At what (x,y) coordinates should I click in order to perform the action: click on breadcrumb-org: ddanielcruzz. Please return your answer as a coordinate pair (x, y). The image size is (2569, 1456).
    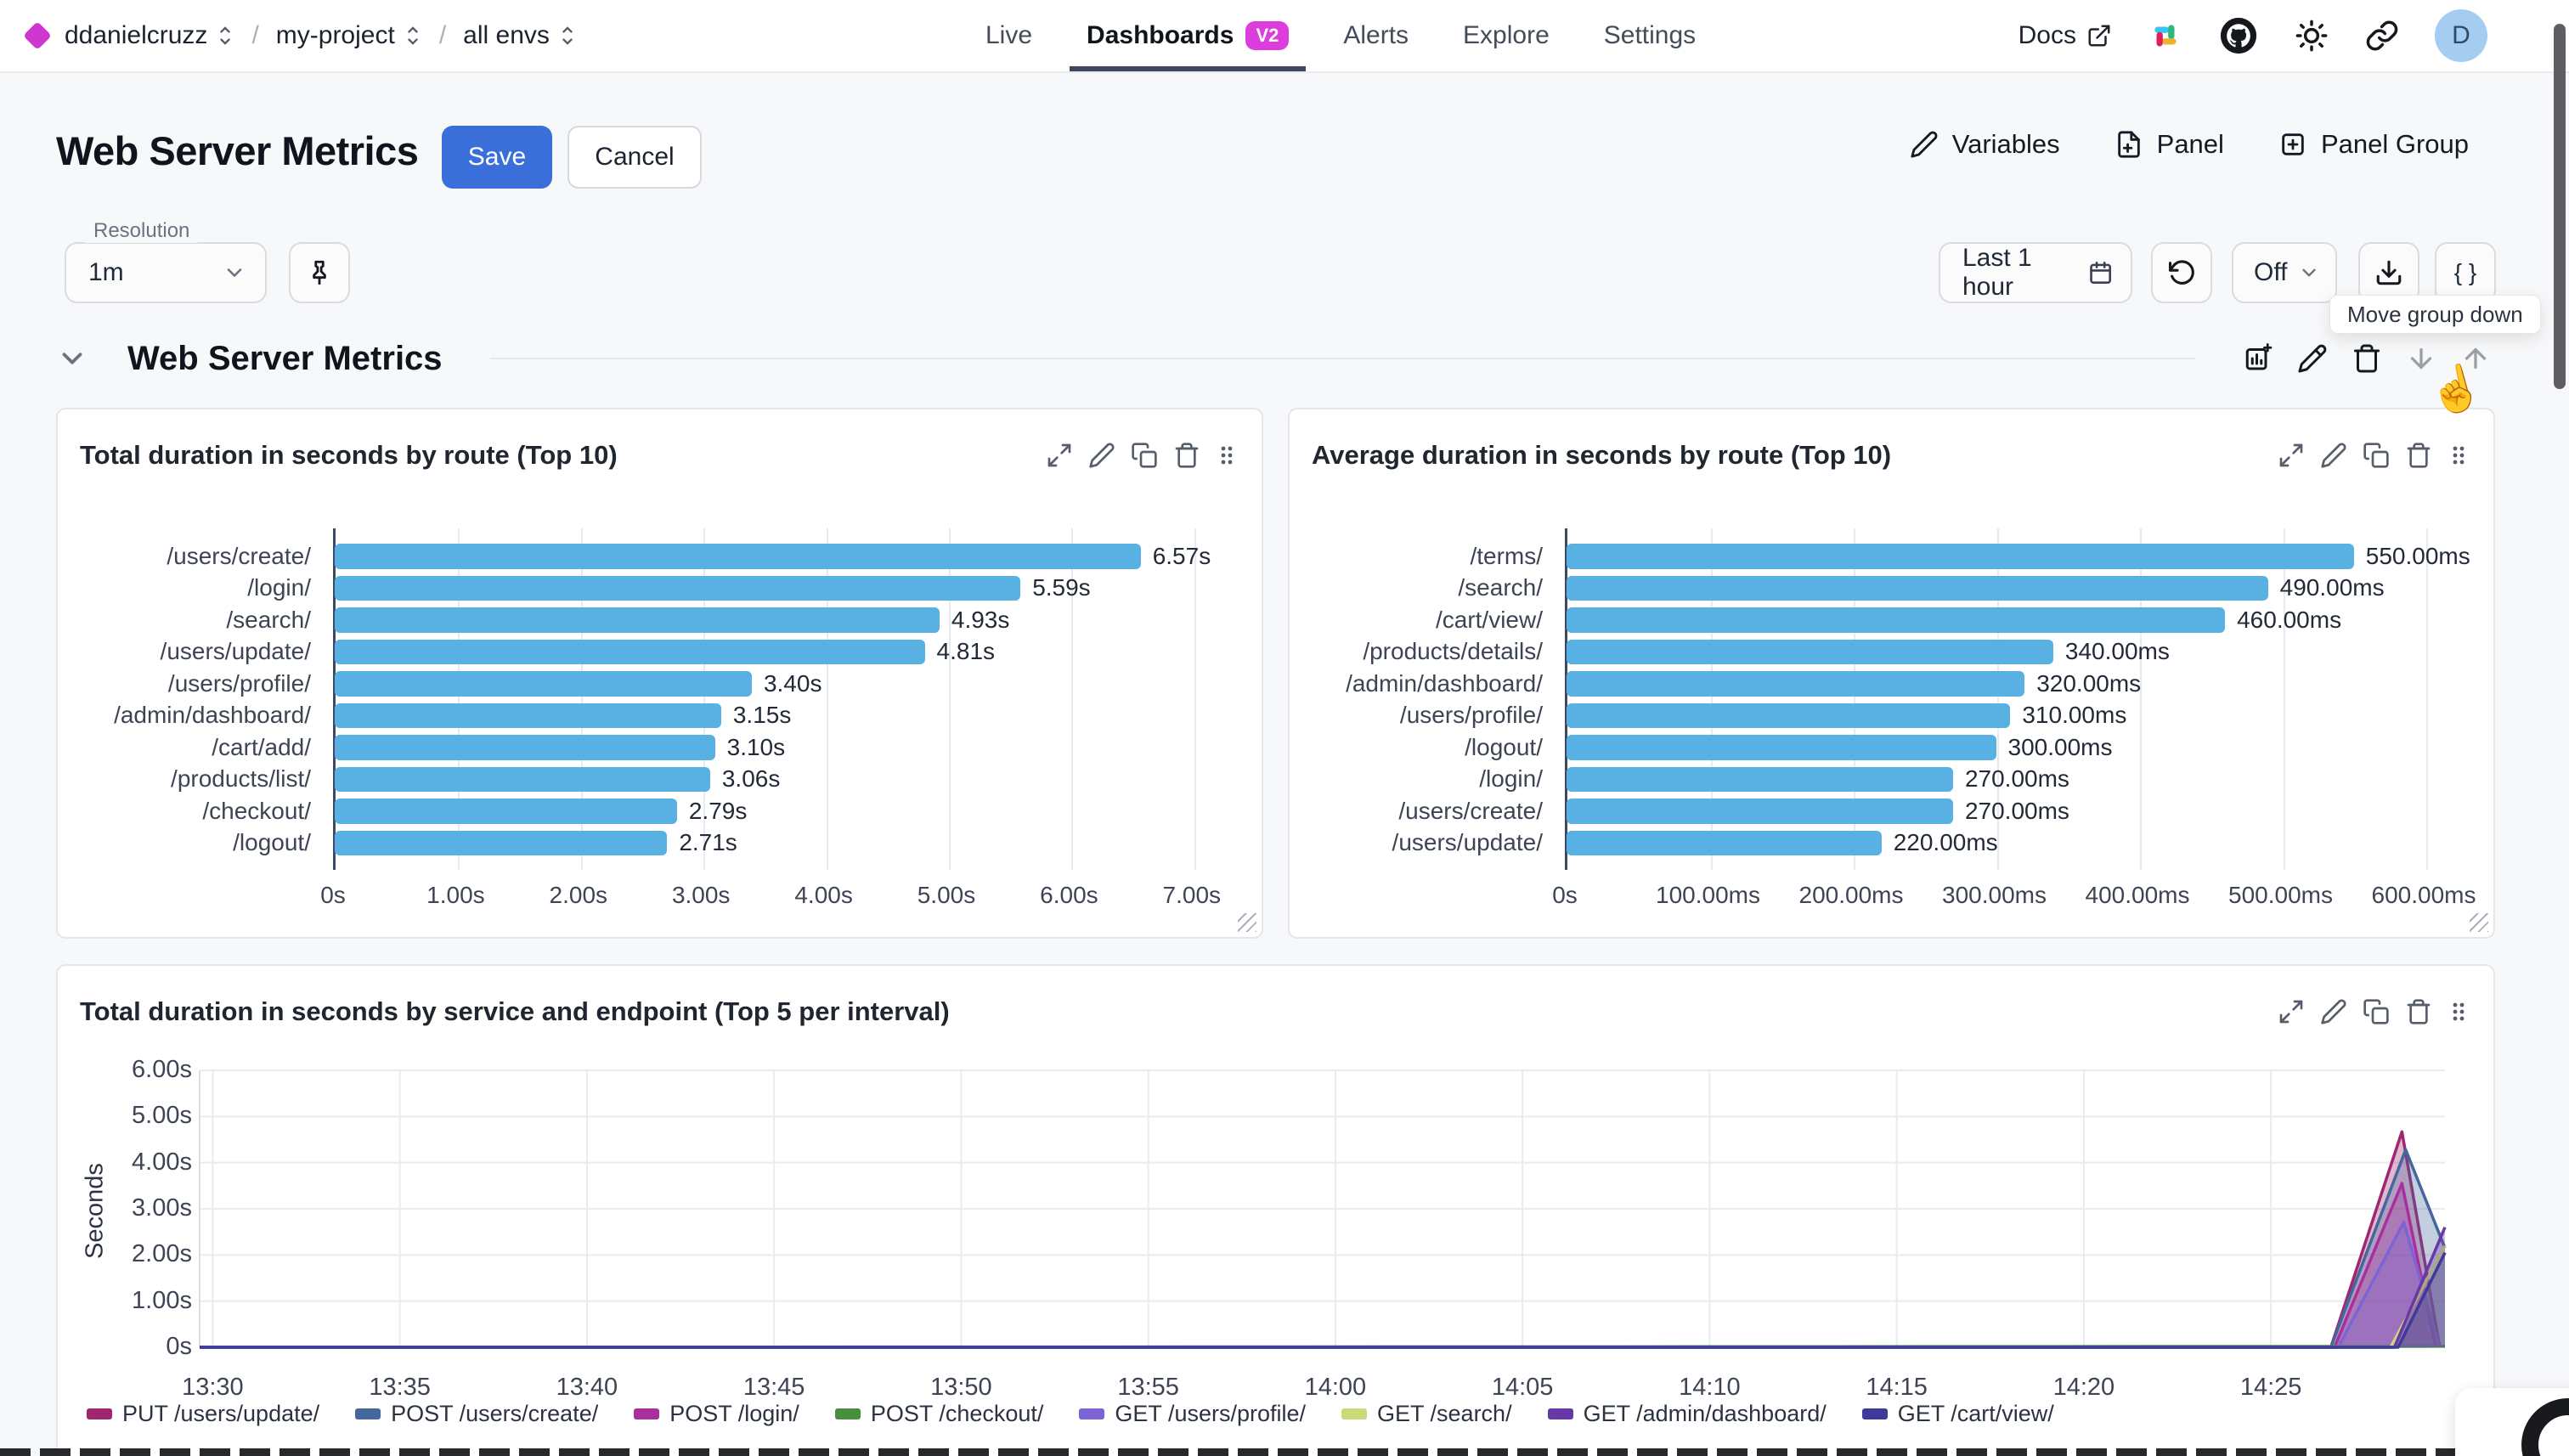
    Looking at the image, I should click on (150, 35).